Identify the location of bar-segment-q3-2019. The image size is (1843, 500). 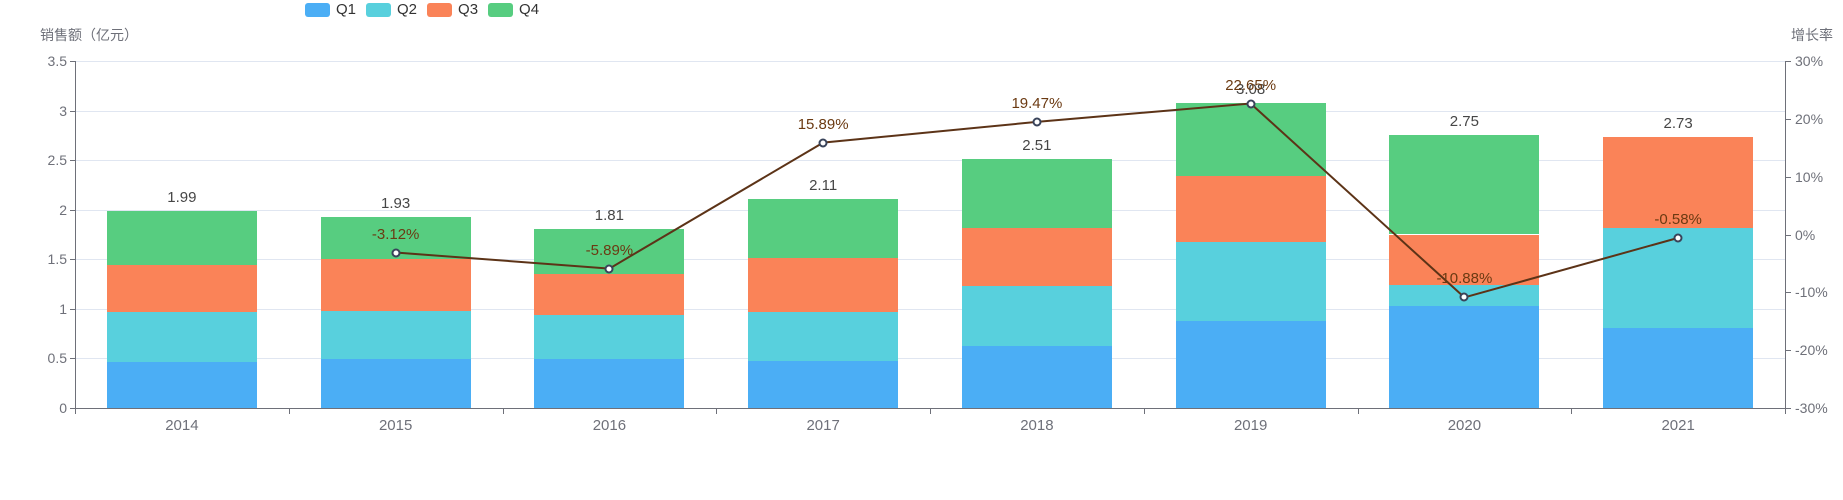
(1251, 209).